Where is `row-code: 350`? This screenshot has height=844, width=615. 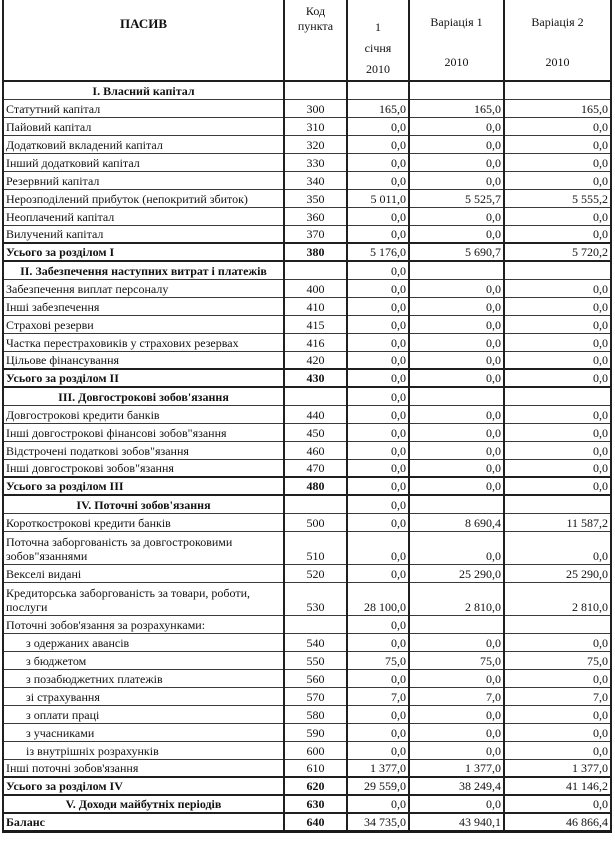 row-code: 350 is located at coordinates (315, 198).